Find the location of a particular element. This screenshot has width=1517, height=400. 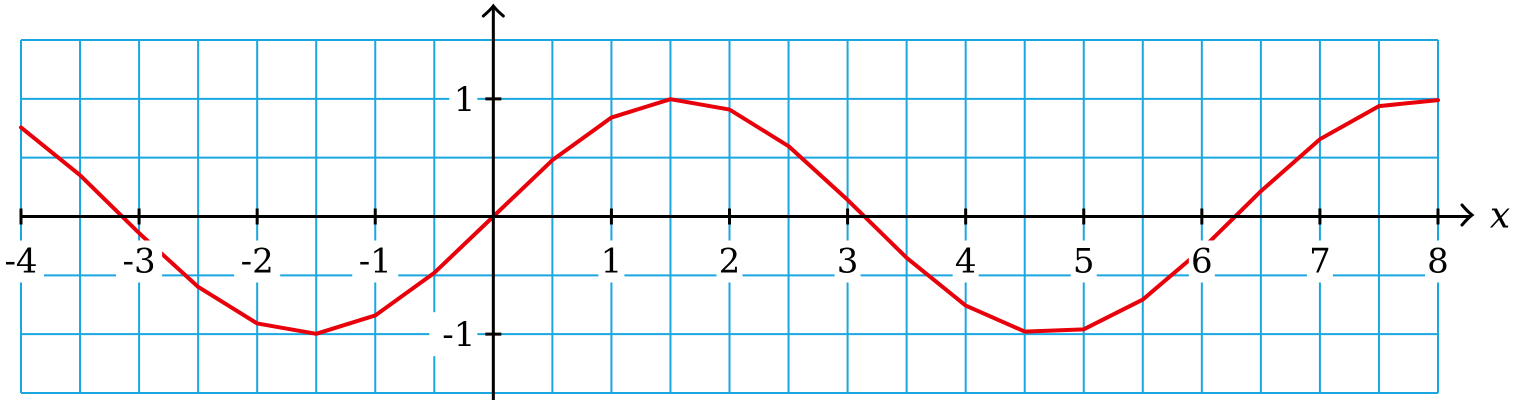

x-tick-label: -2 is located at coordinates (257, 262).